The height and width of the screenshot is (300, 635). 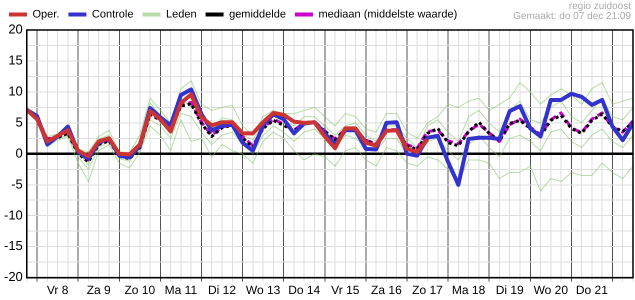 I want to click on y-tick-label: -5, so click(x=17, y=184).